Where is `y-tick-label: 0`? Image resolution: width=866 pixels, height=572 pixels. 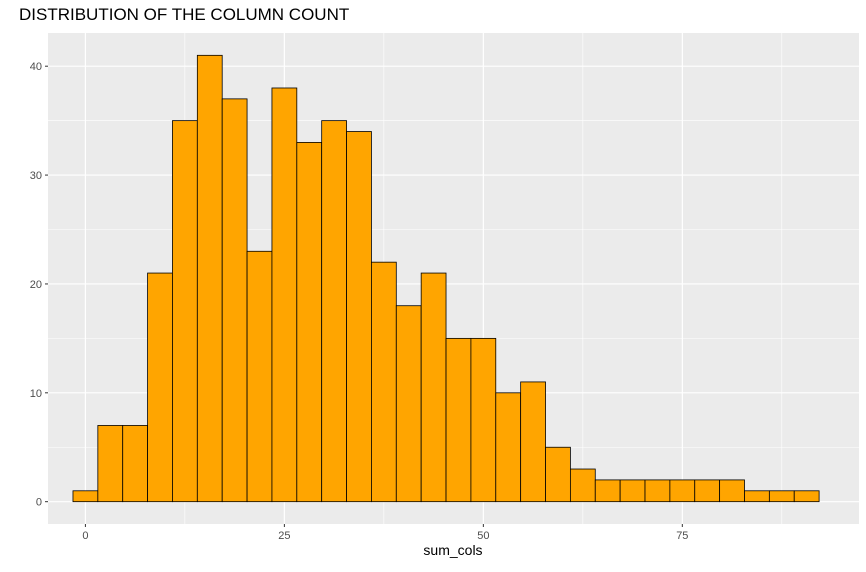 y-tick-label: 0 is located at coordinates (39, 503).